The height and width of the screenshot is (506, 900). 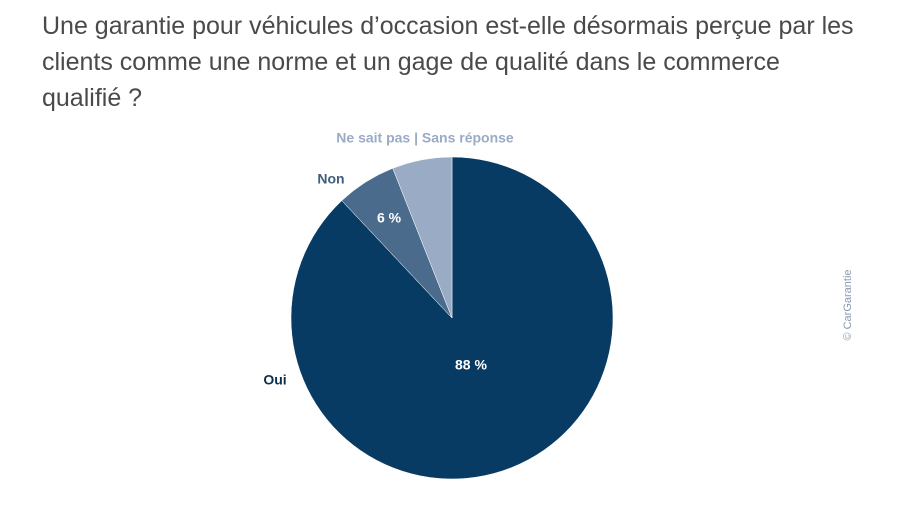 I want to click on value-label: 6 %, so click(x=389, y=217).